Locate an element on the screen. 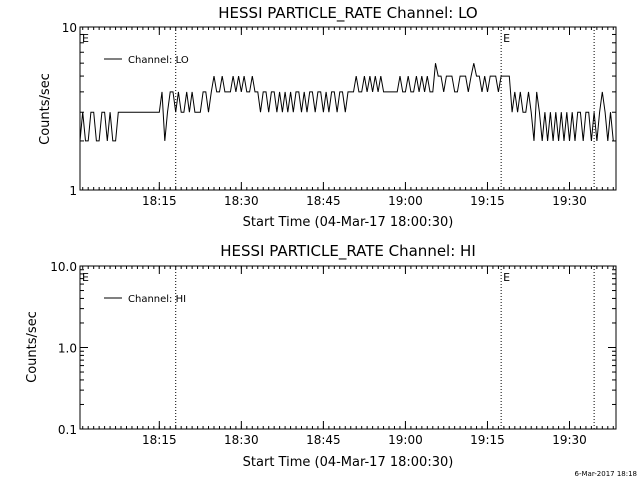 Image resolution: width=640 pixels, height=480 pixels. legend: Channel: HI is located at coordinates (145, 299).